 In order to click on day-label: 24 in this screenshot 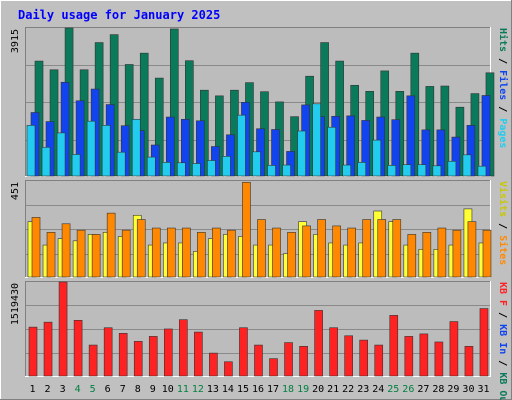, I will do `click(378, 389)`.